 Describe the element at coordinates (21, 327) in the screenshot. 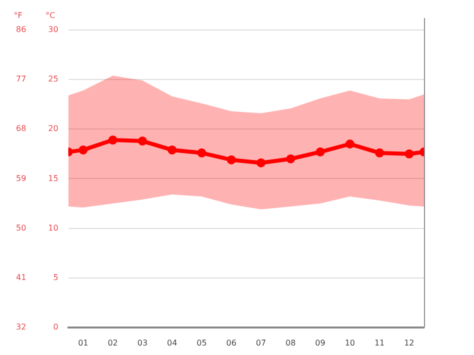

I see `y2-tick-label: 32` at that location.